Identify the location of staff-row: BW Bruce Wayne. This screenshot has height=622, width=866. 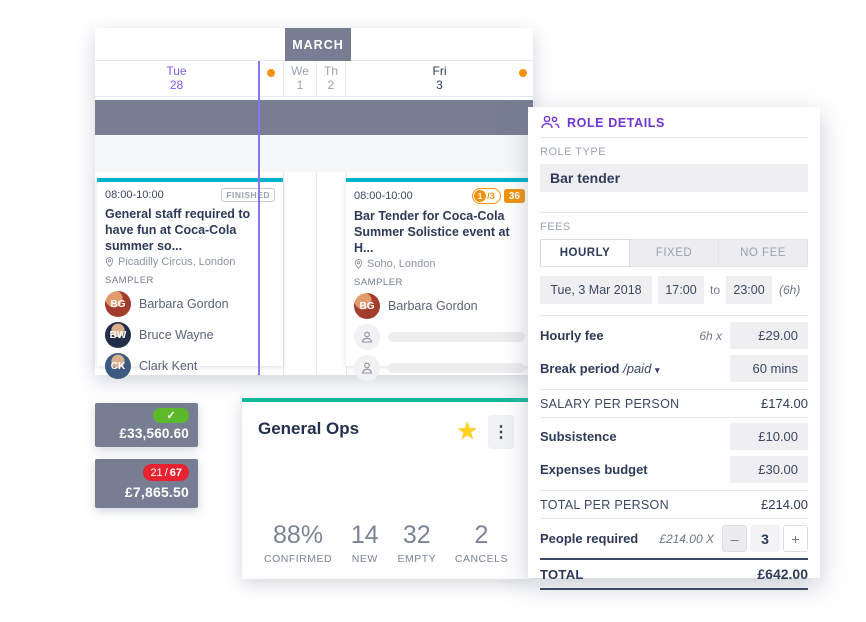
(190, 335).